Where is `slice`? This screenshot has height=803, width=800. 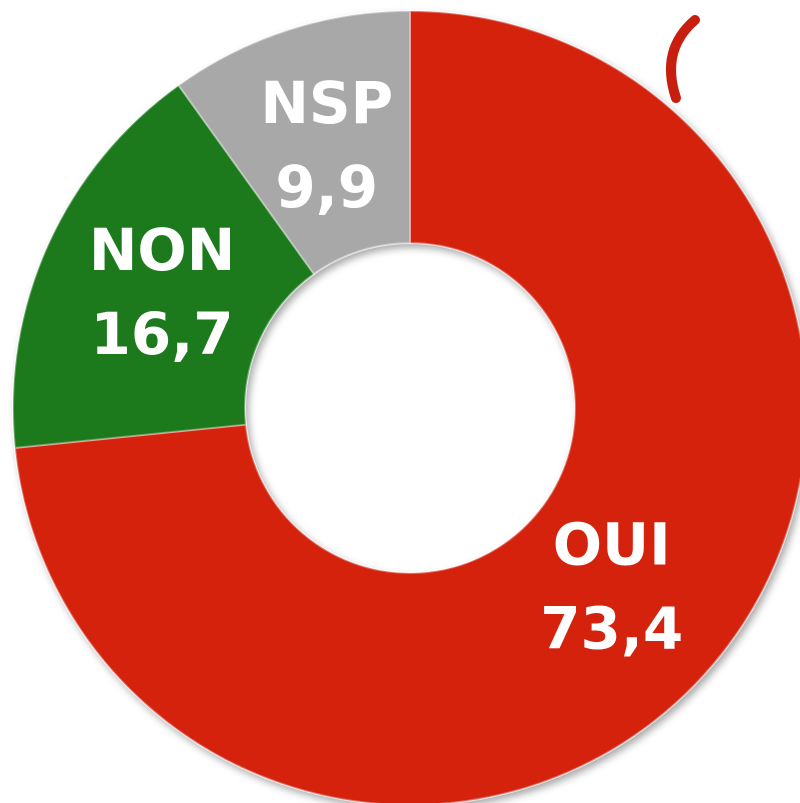 slice is located at coordinates (294, 142).